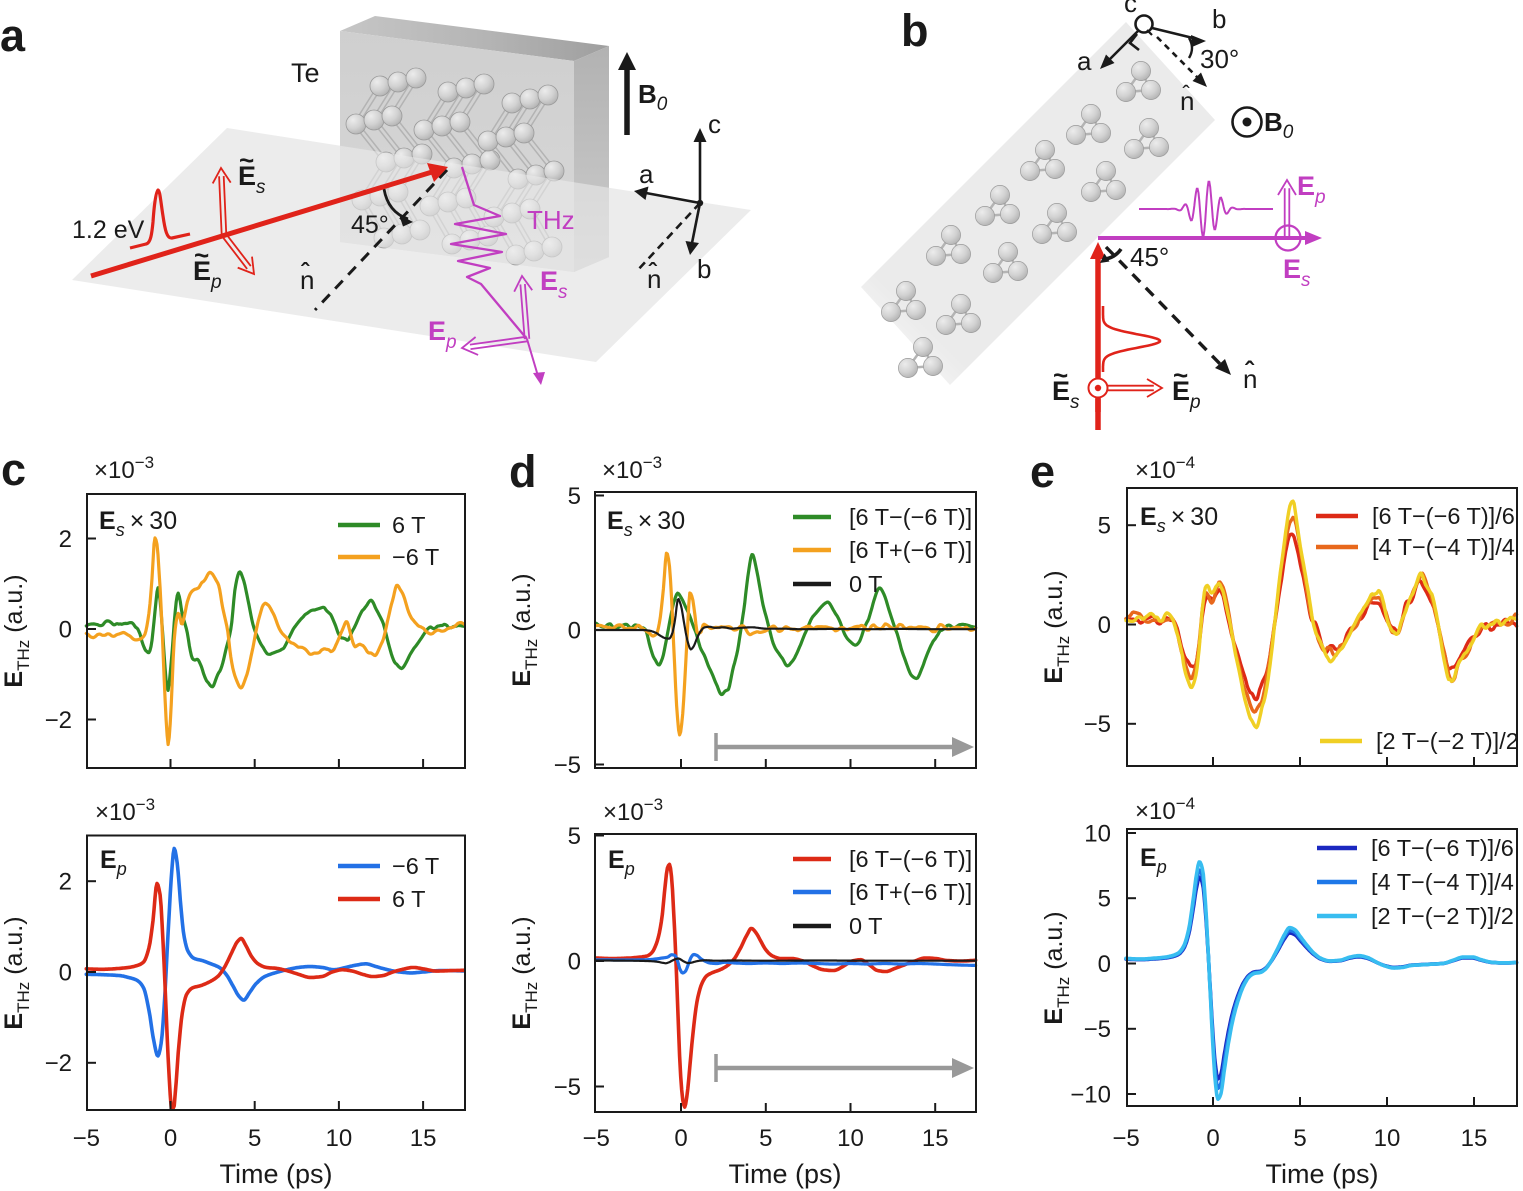  I want to click on svg-text: e, so click(1042, 471).